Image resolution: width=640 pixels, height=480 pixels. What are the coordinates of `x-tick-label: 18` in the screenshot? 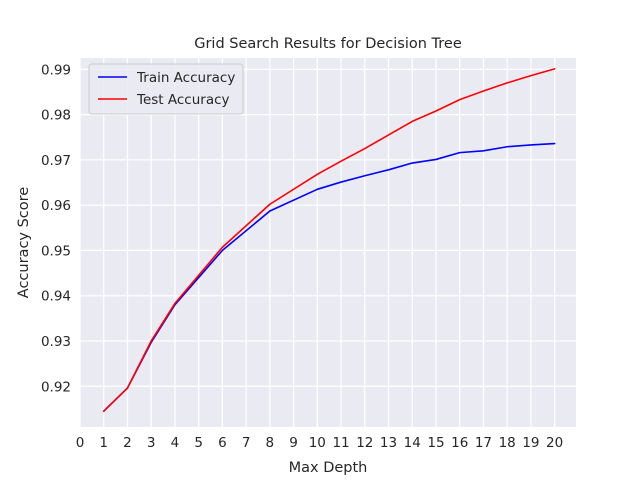 It's located at (507, 443).